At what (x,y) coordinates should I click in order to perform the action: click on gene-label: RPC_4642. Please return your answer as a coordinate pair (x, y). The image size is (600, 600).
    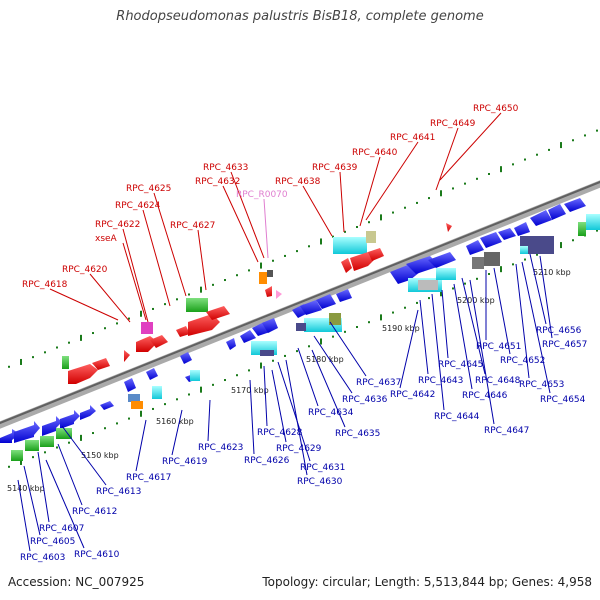
    Looking at the image, I should click on (412, 395).